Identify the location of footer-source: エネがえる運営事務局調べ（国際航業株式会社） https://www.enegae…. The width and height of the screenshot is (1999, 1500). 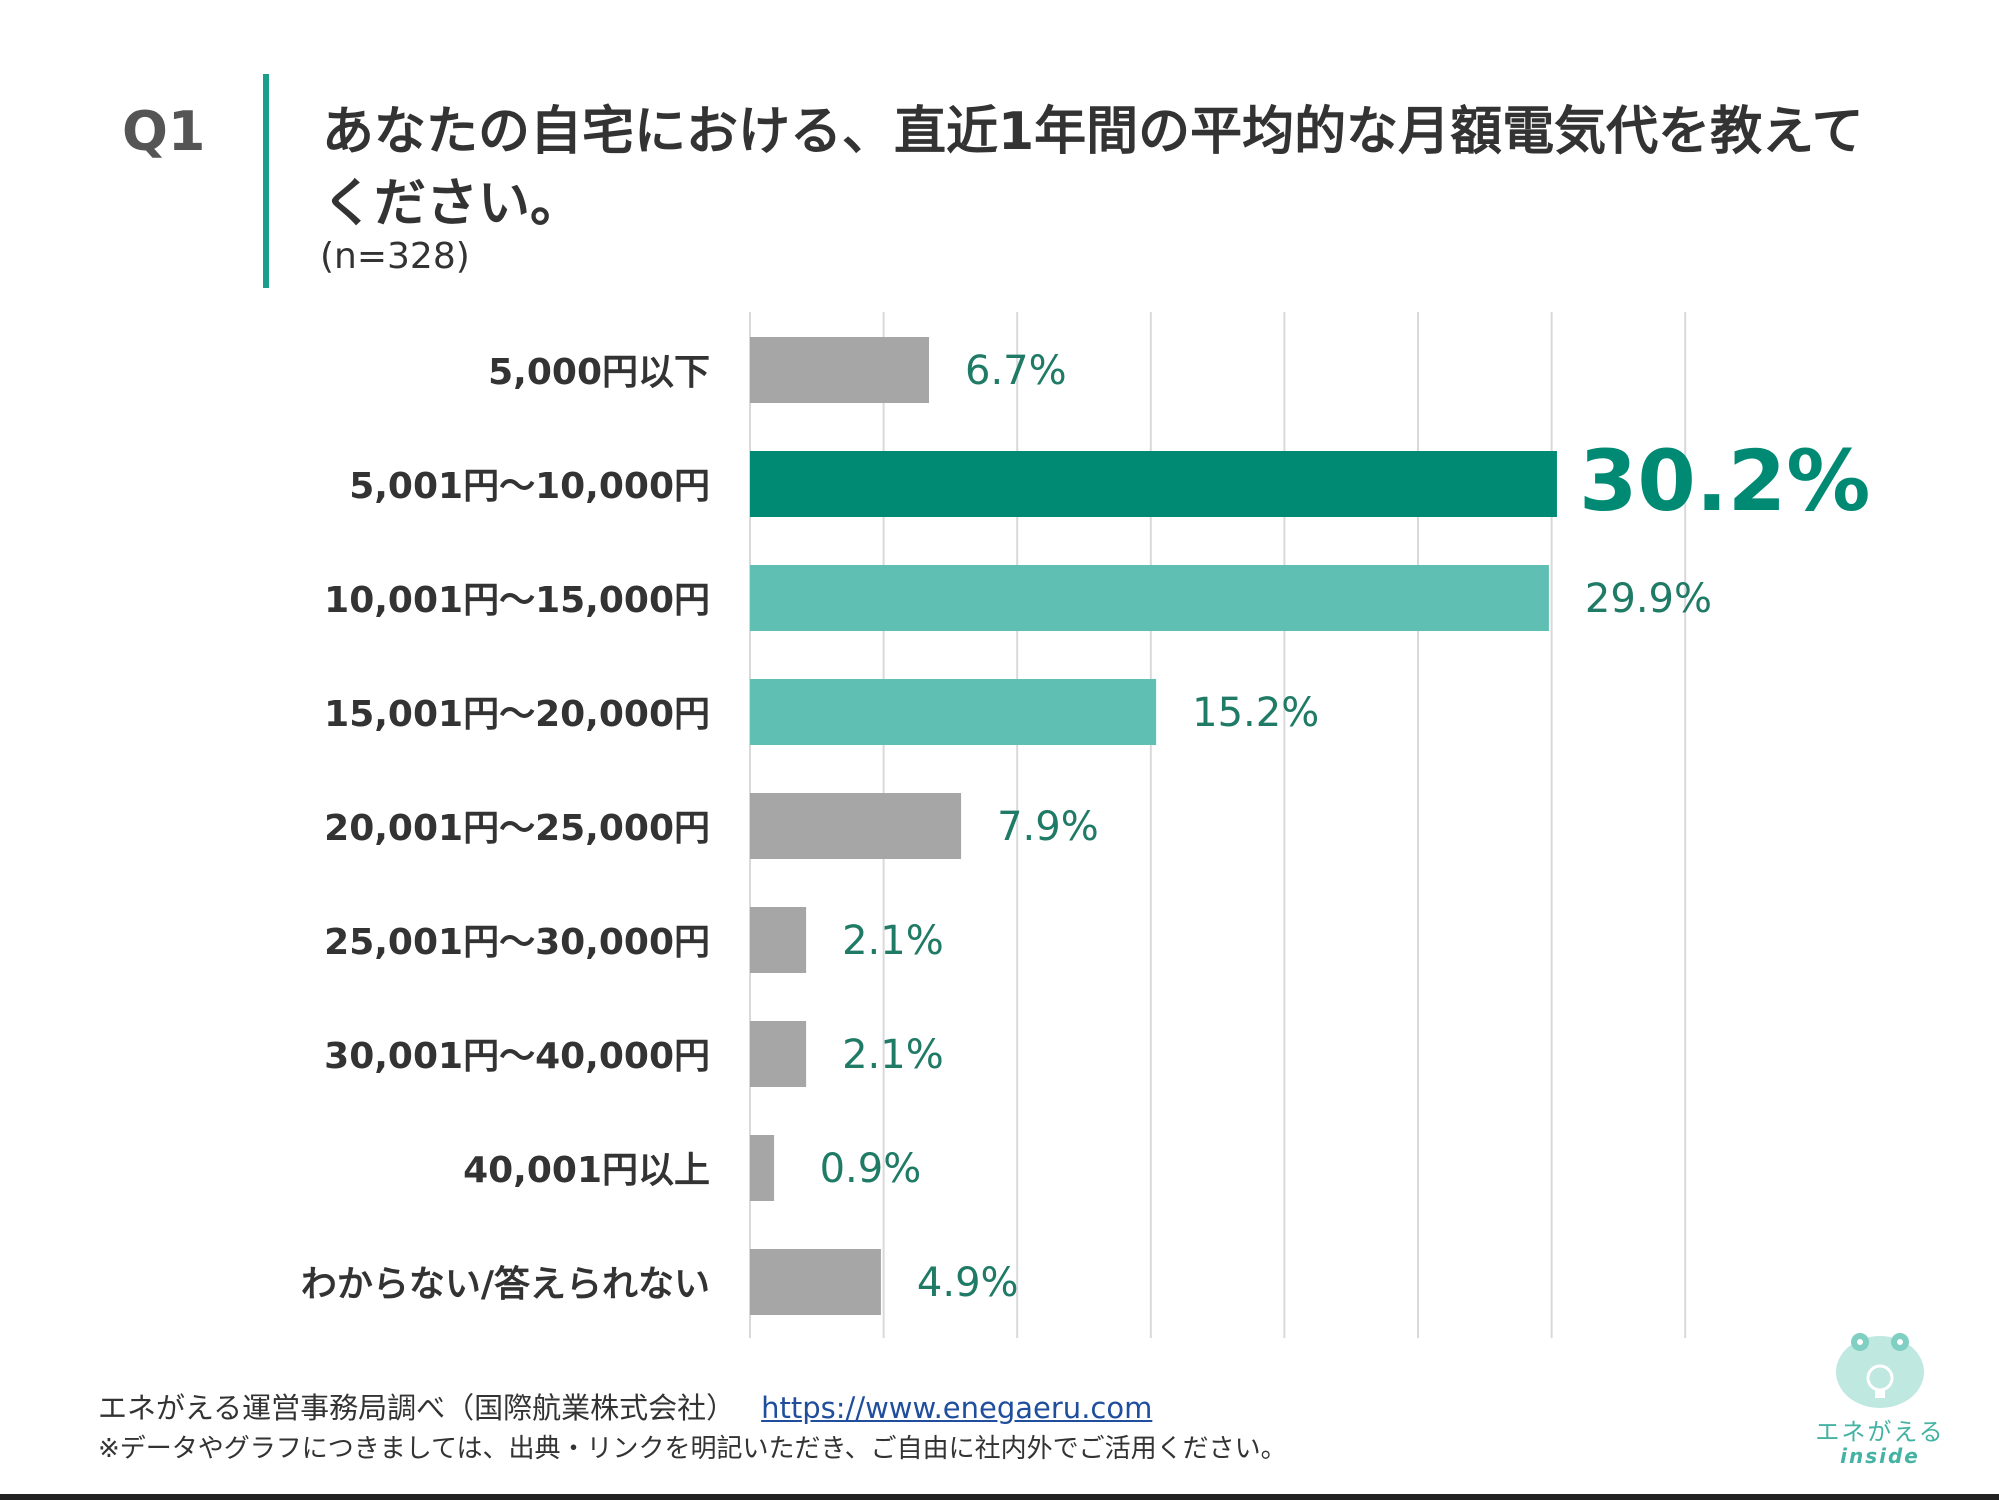
(625, 1406).